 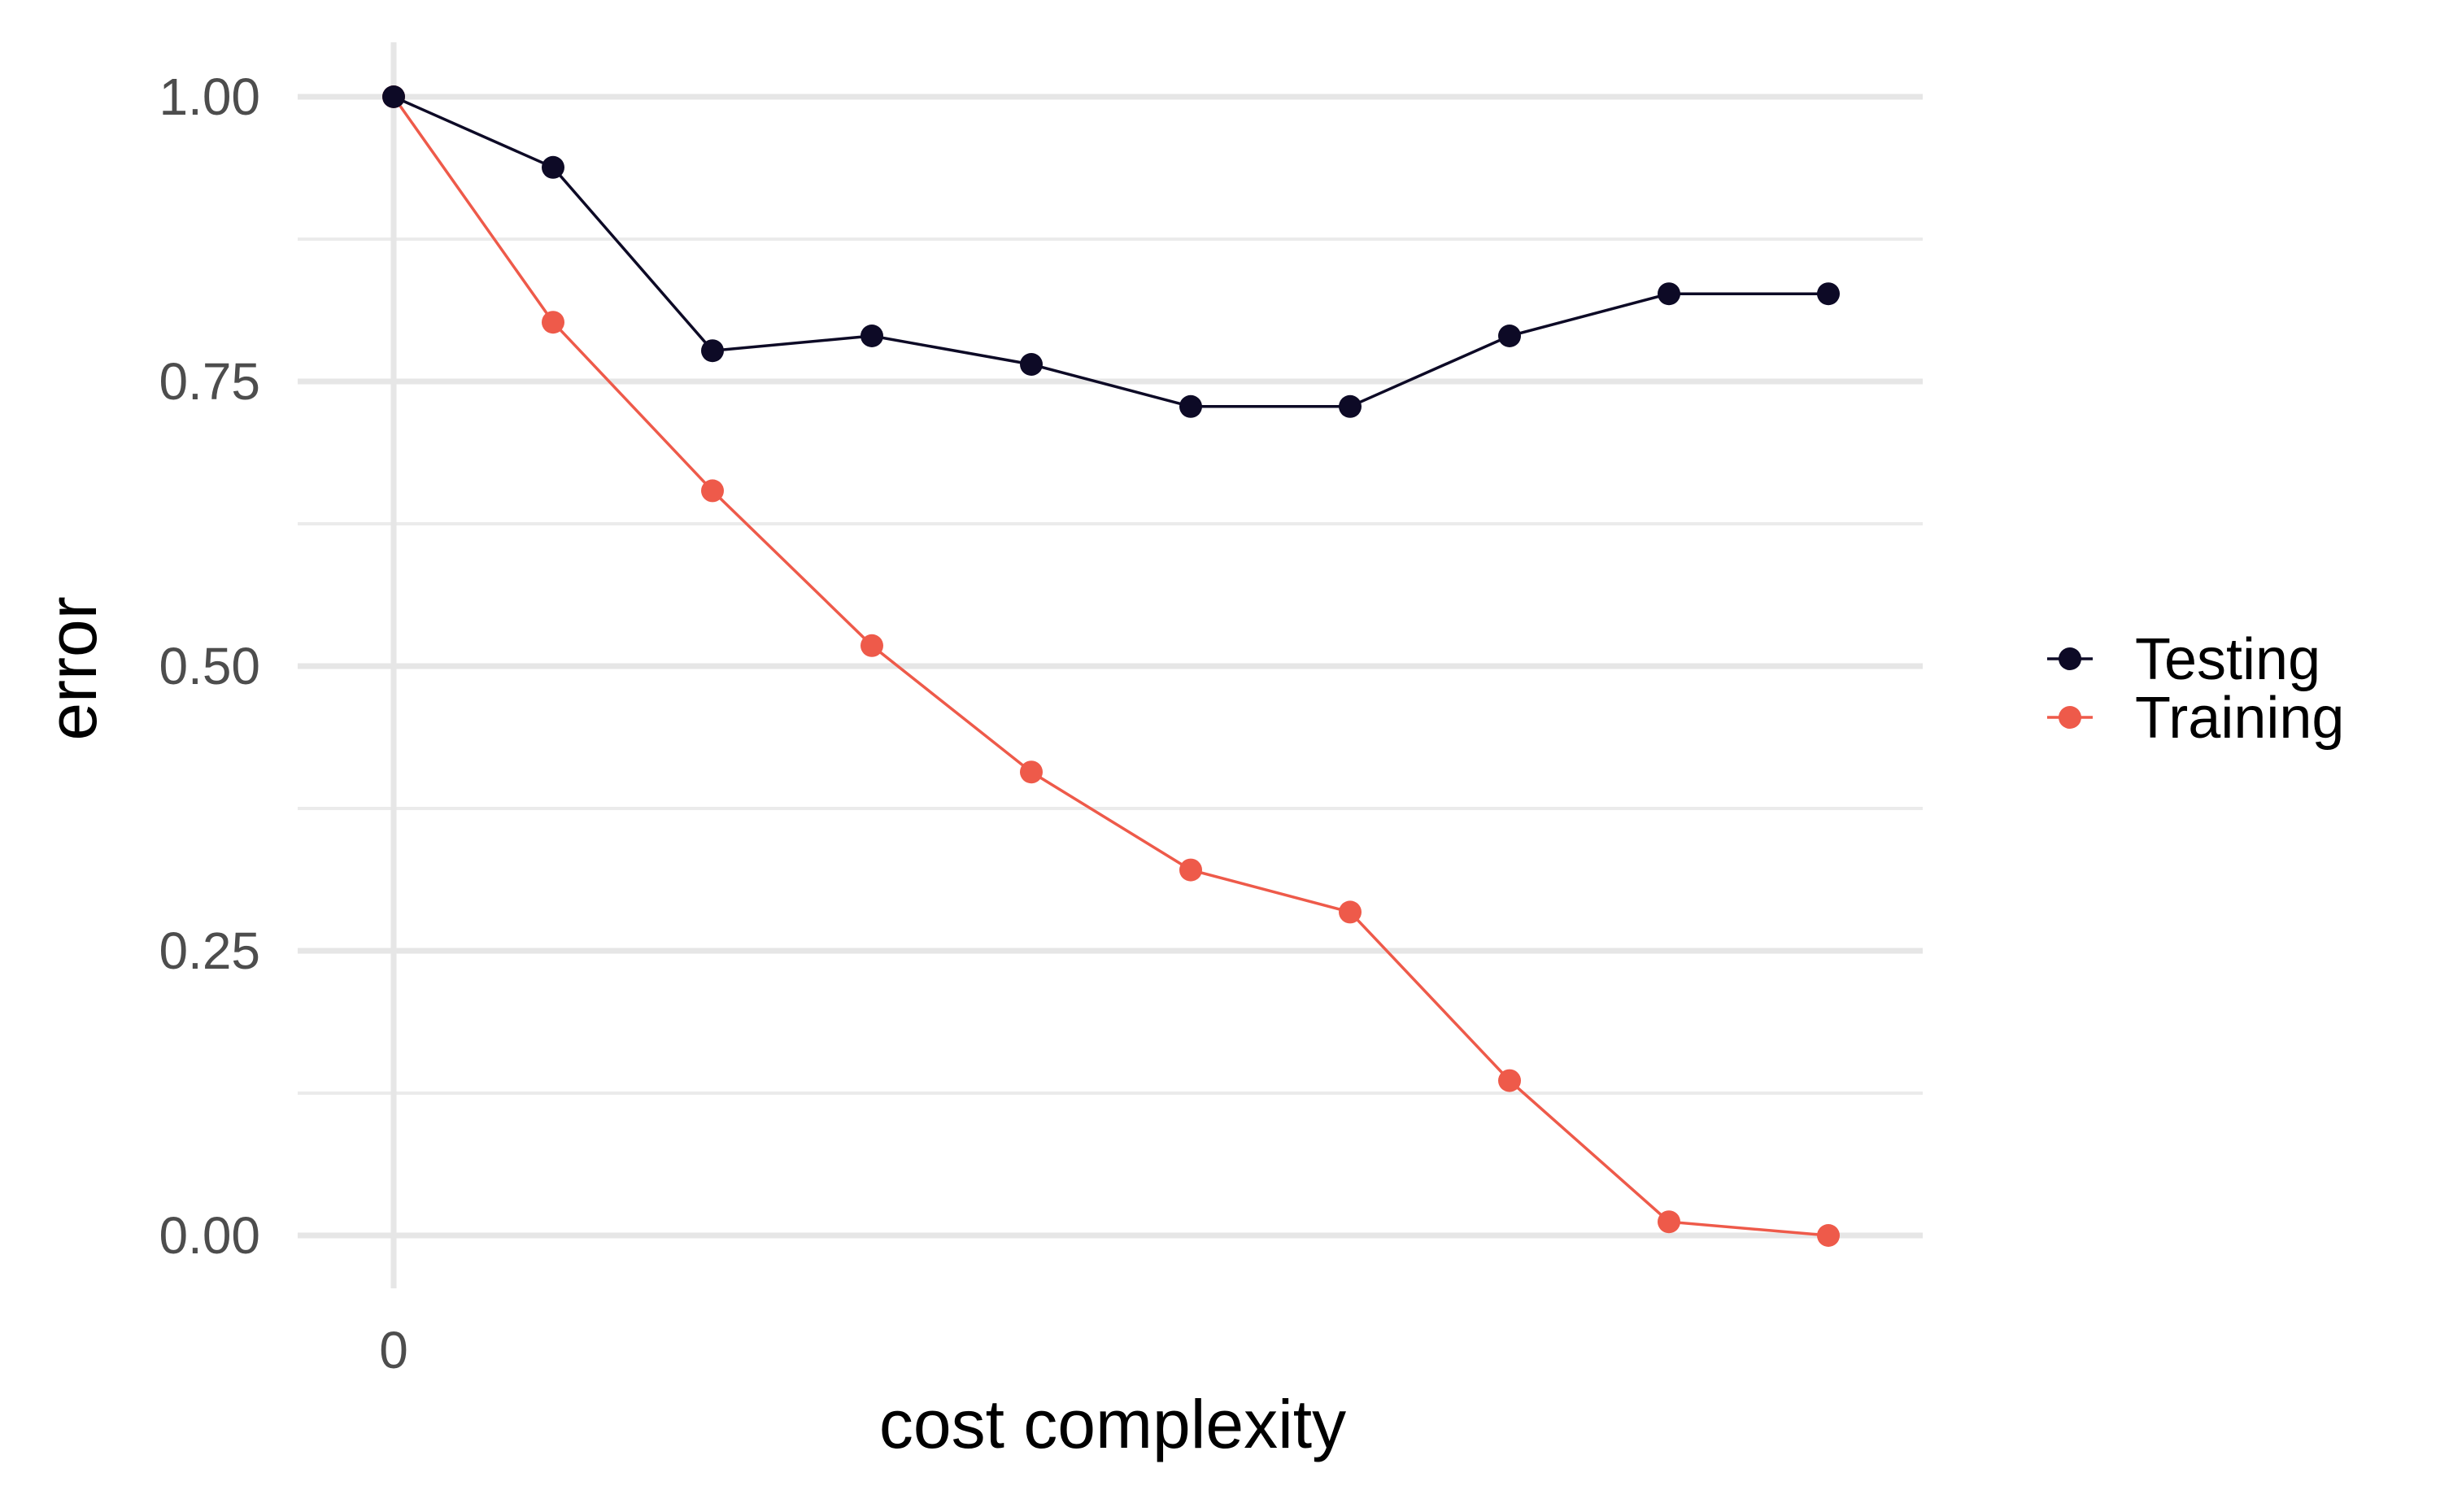 What do you see at coordinates (2070, 717) in the screenshot?
I see `legend-key-point-training` at bounding box center [2070, 717].